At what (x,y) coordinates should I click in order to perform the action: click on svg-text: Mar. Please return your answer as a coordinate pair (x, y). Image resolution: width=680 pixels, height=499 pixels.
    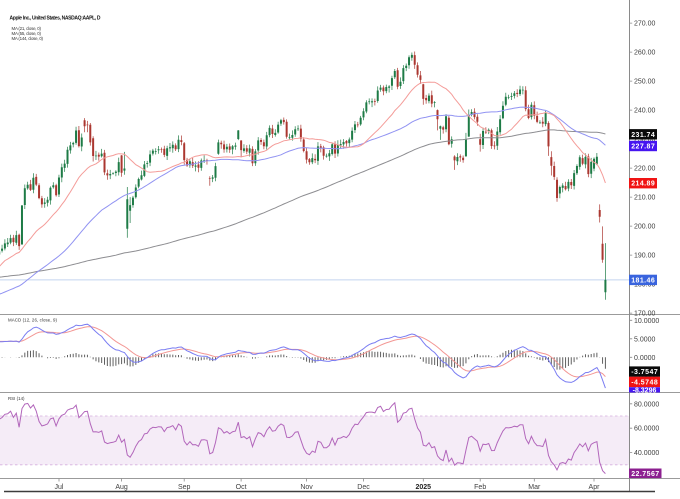
    Looking at the image, I should click on (534, 487).